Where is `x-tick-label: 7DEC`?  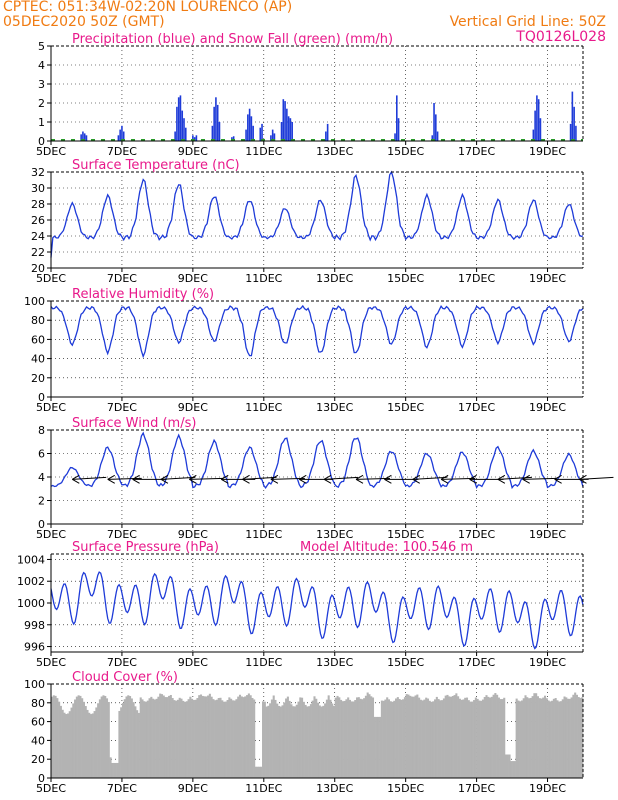 x-tick-label: 7DEC is located at coordinates (122, 278).